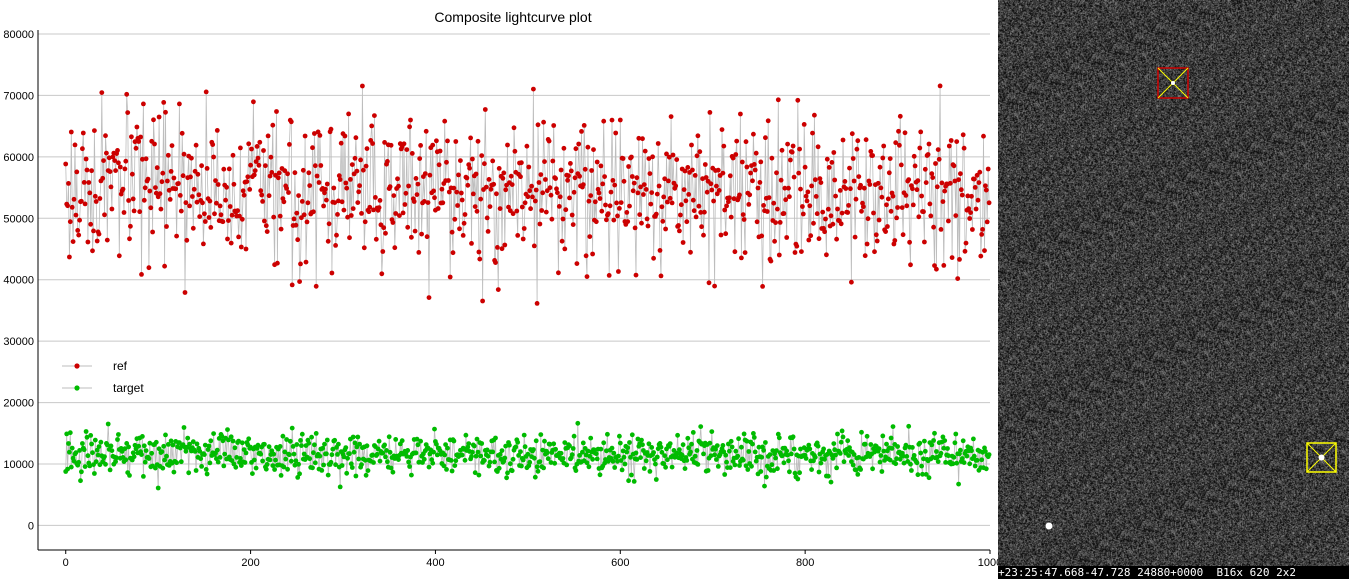 The image size is (1349, 579). I want to click on ref-marker, so click(1173, 83).